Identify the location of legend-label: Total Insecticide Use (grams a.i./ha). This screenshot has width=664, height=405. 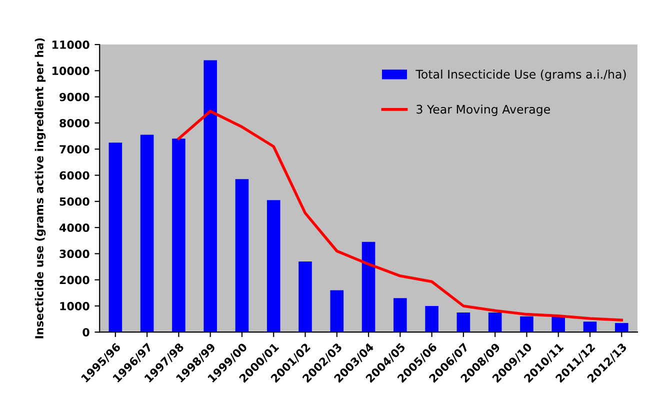
(521, 75).